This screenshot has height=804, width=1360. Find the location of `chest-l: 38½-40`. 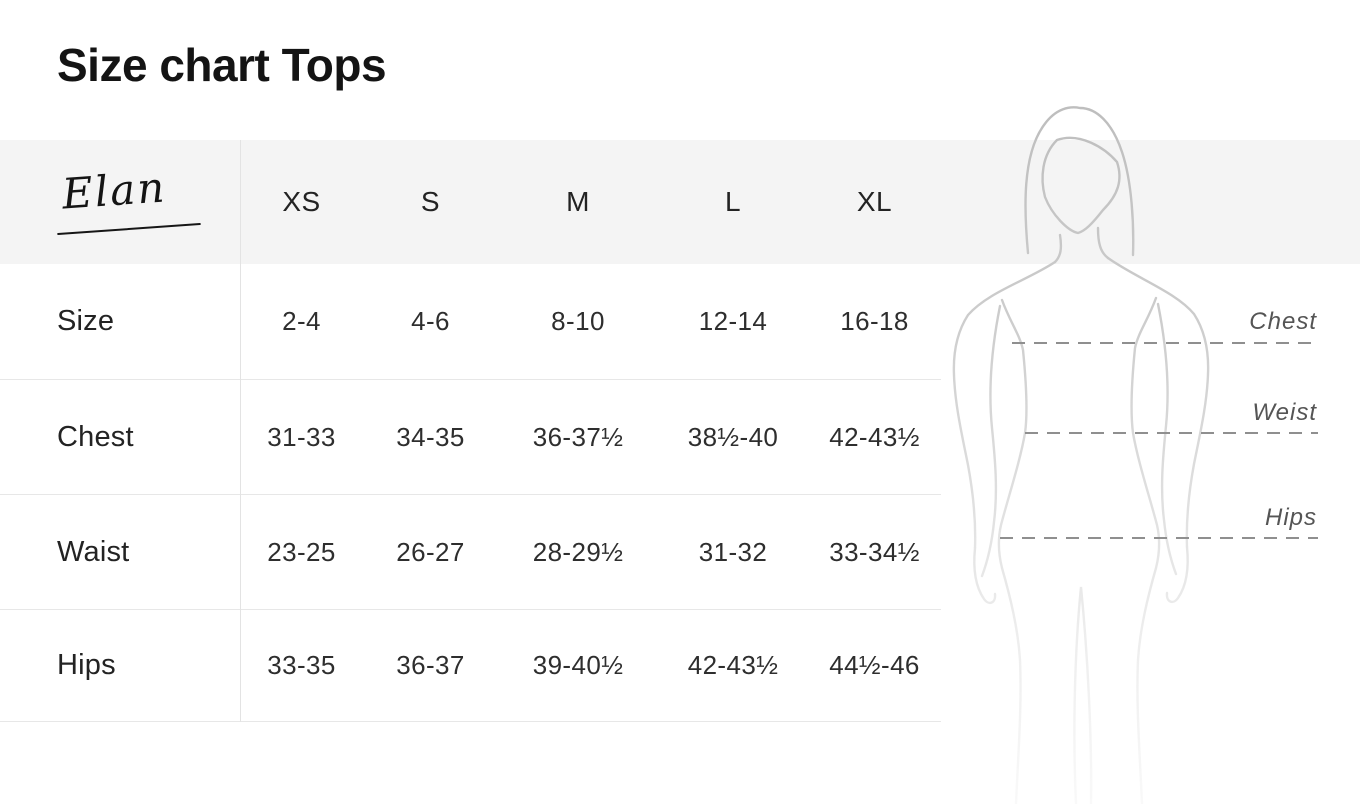

chest-l: 38½-40 is located at coordinates (733, 436).